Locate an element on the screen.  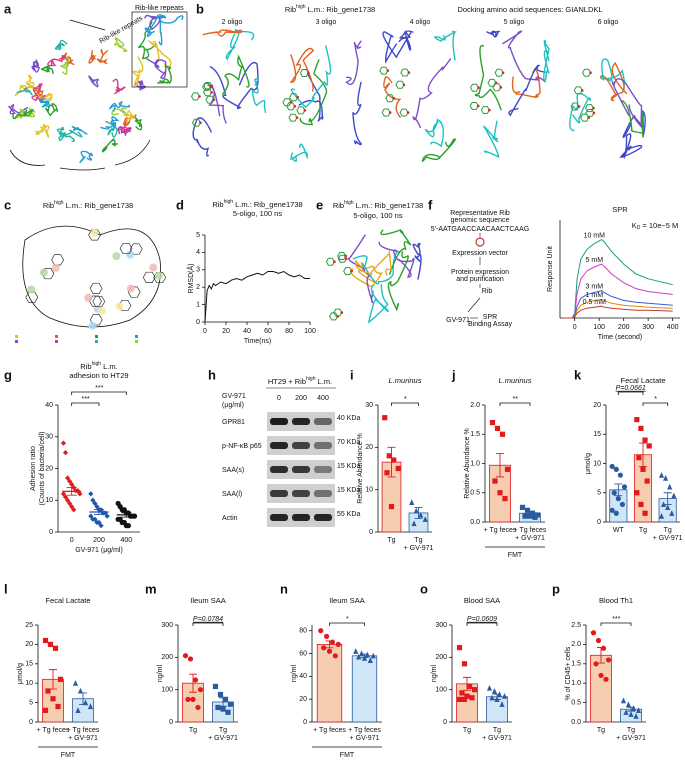
y-tick-label: 15 is located at coordinates (597, 434).